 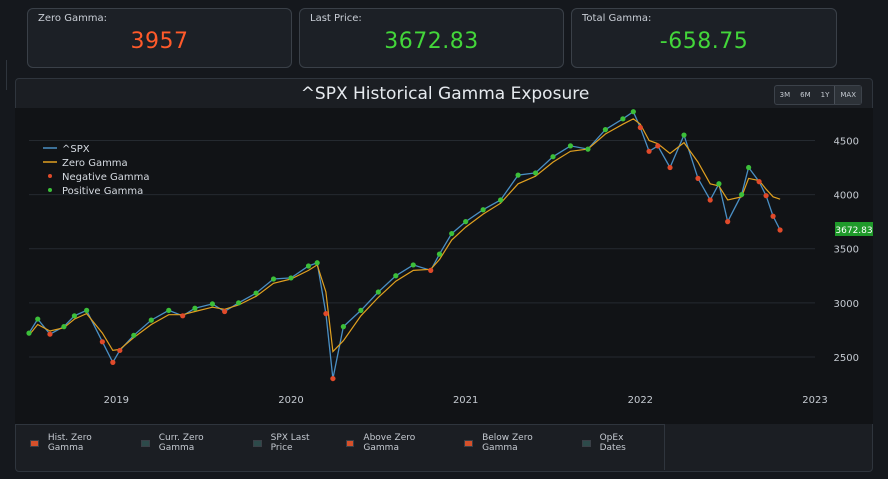 I want to click on x-tick-label: 2023, so click(x=814, y=400).